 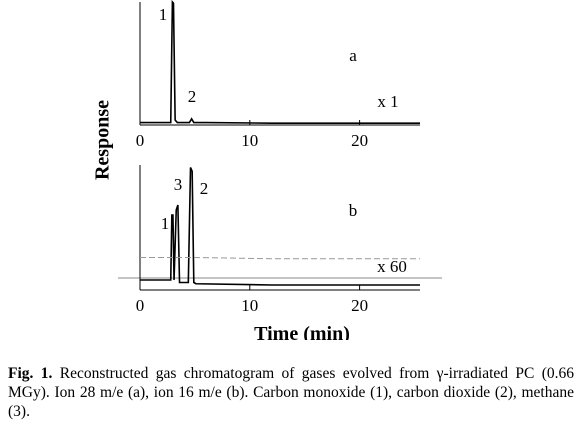 I want to click on annotation: x 60, so click(x=392, y=266).